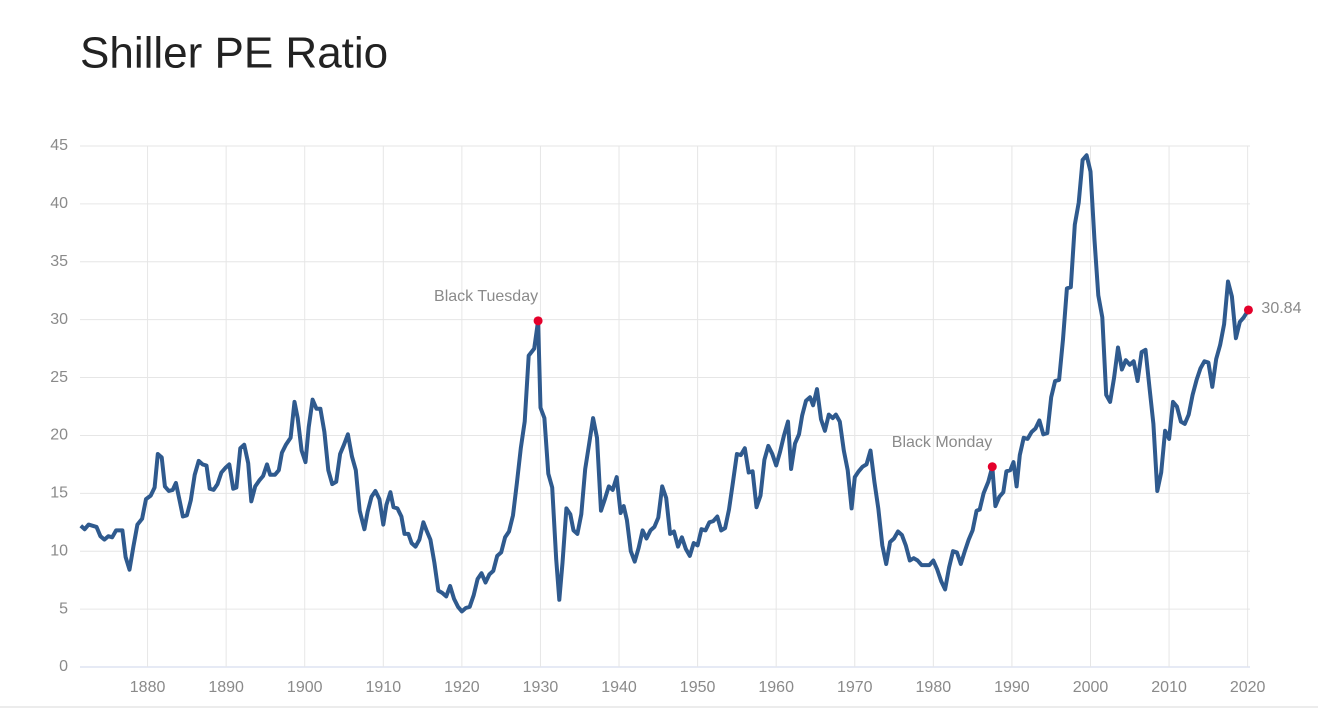 The height and width of the screenshot is (712, 1318). What do you see at coordinates (1169, 687) in the screenshot?
I see `x-tick-label: 2010` at bounding box center [1169, 687].